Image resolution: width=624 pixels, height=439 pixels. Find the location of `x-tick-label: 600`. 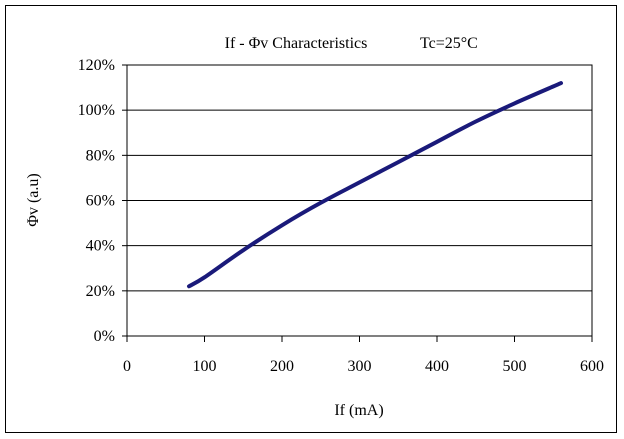

x-tick-label: 600 is located at coordinates (592, 366).